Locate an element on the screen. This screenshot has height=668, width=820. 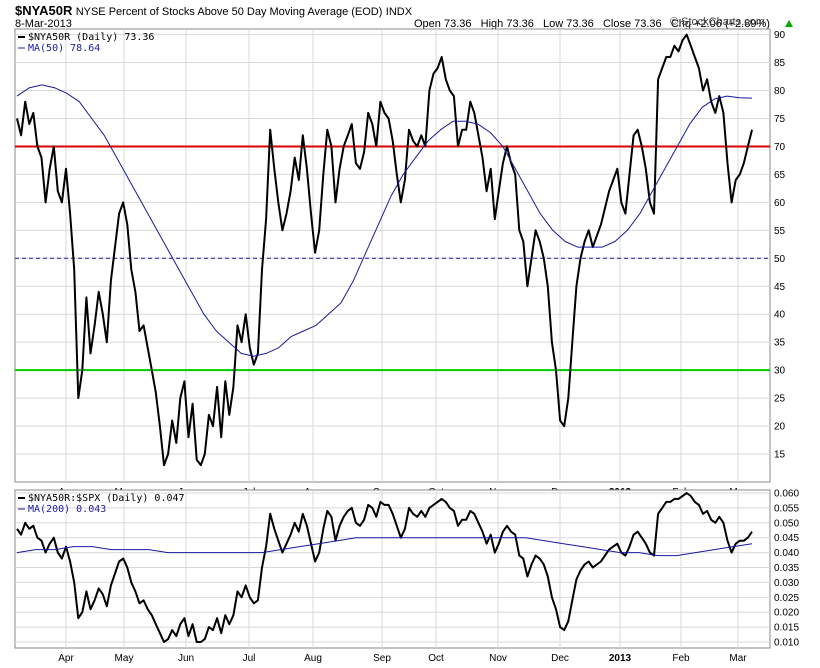
symbol-label: $NYA50R is located at coordinates (44, 10).